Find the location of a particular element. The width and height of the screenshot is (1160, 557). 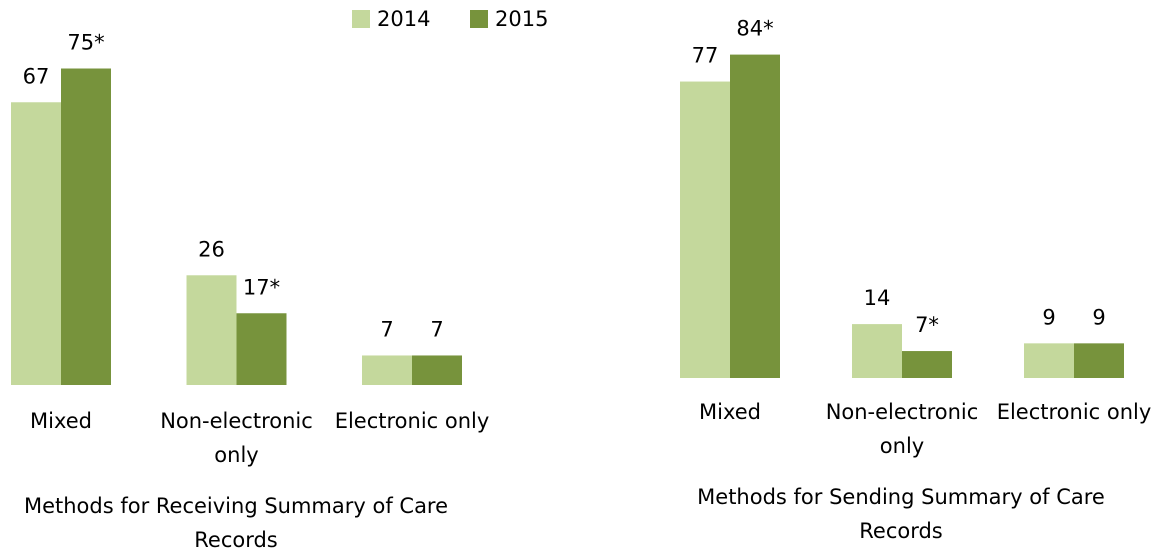

legend-label: 2014 is located at coordinates (403, 19).